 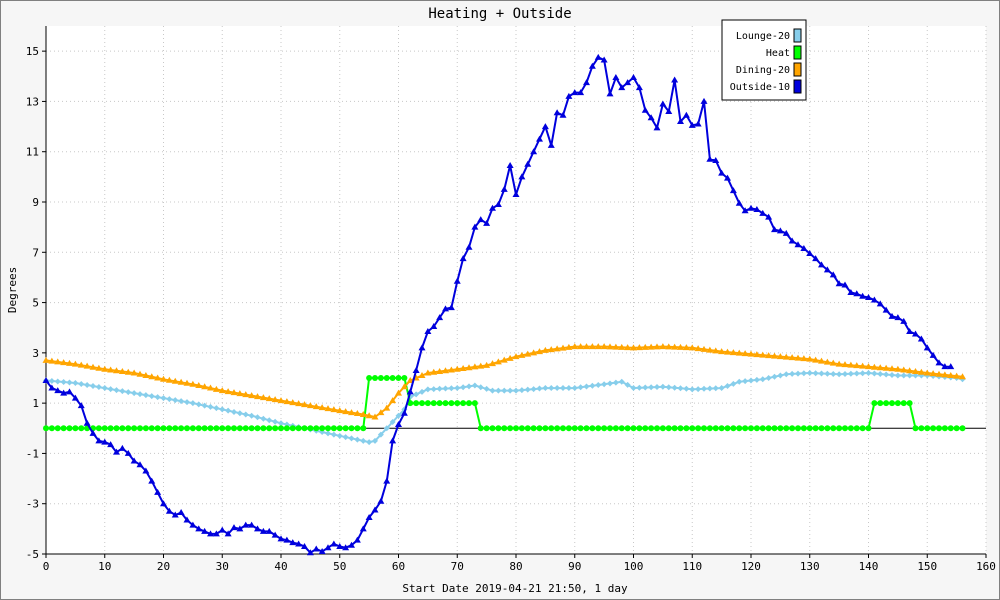 What do you see at coordinates (574, 566) in the screenshot?
I see `x-tick-label: 90` at bounding box center [574, 566].